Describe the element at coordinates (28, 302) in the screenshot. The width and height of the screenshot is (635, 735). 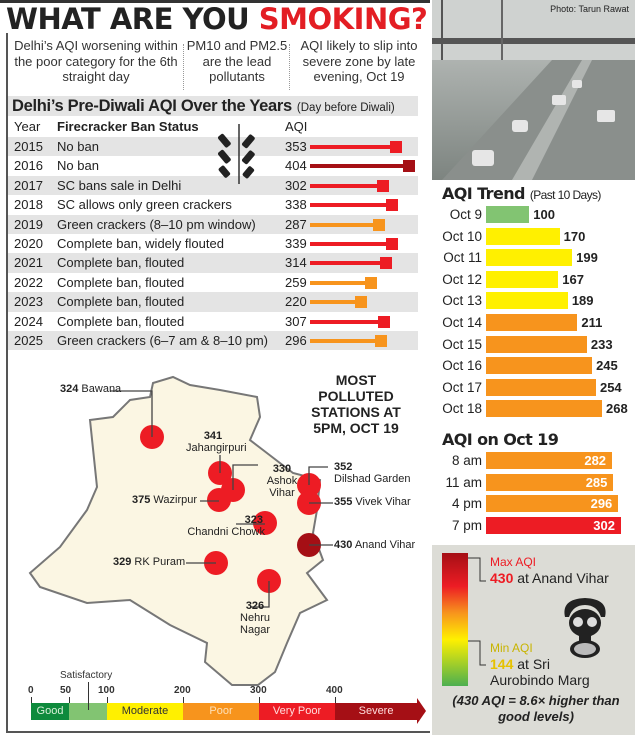
I see `year-cell: 2023` at that location.